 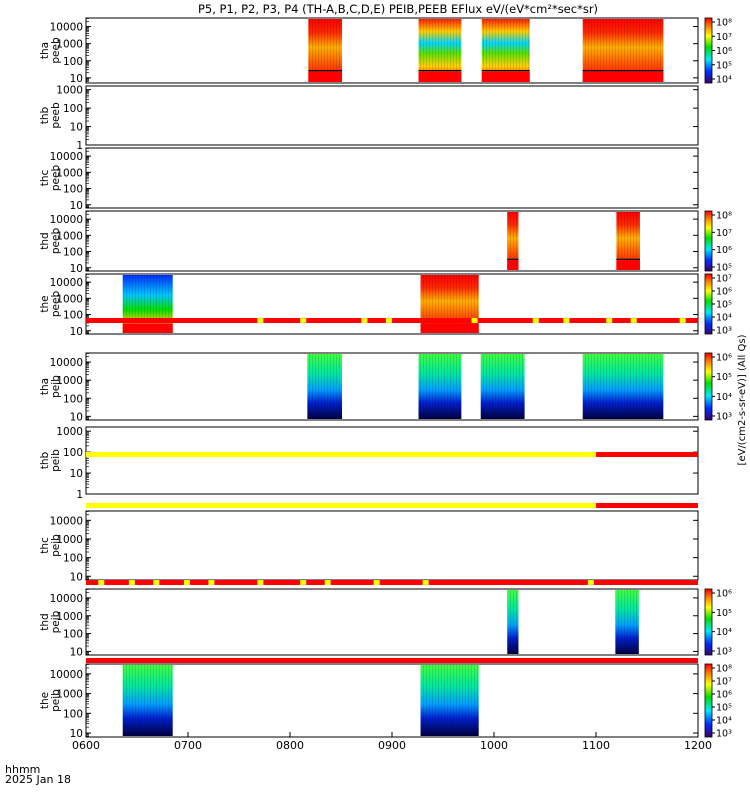 I want to click on panel-label: thc peeb, so click(x=50, y=178).